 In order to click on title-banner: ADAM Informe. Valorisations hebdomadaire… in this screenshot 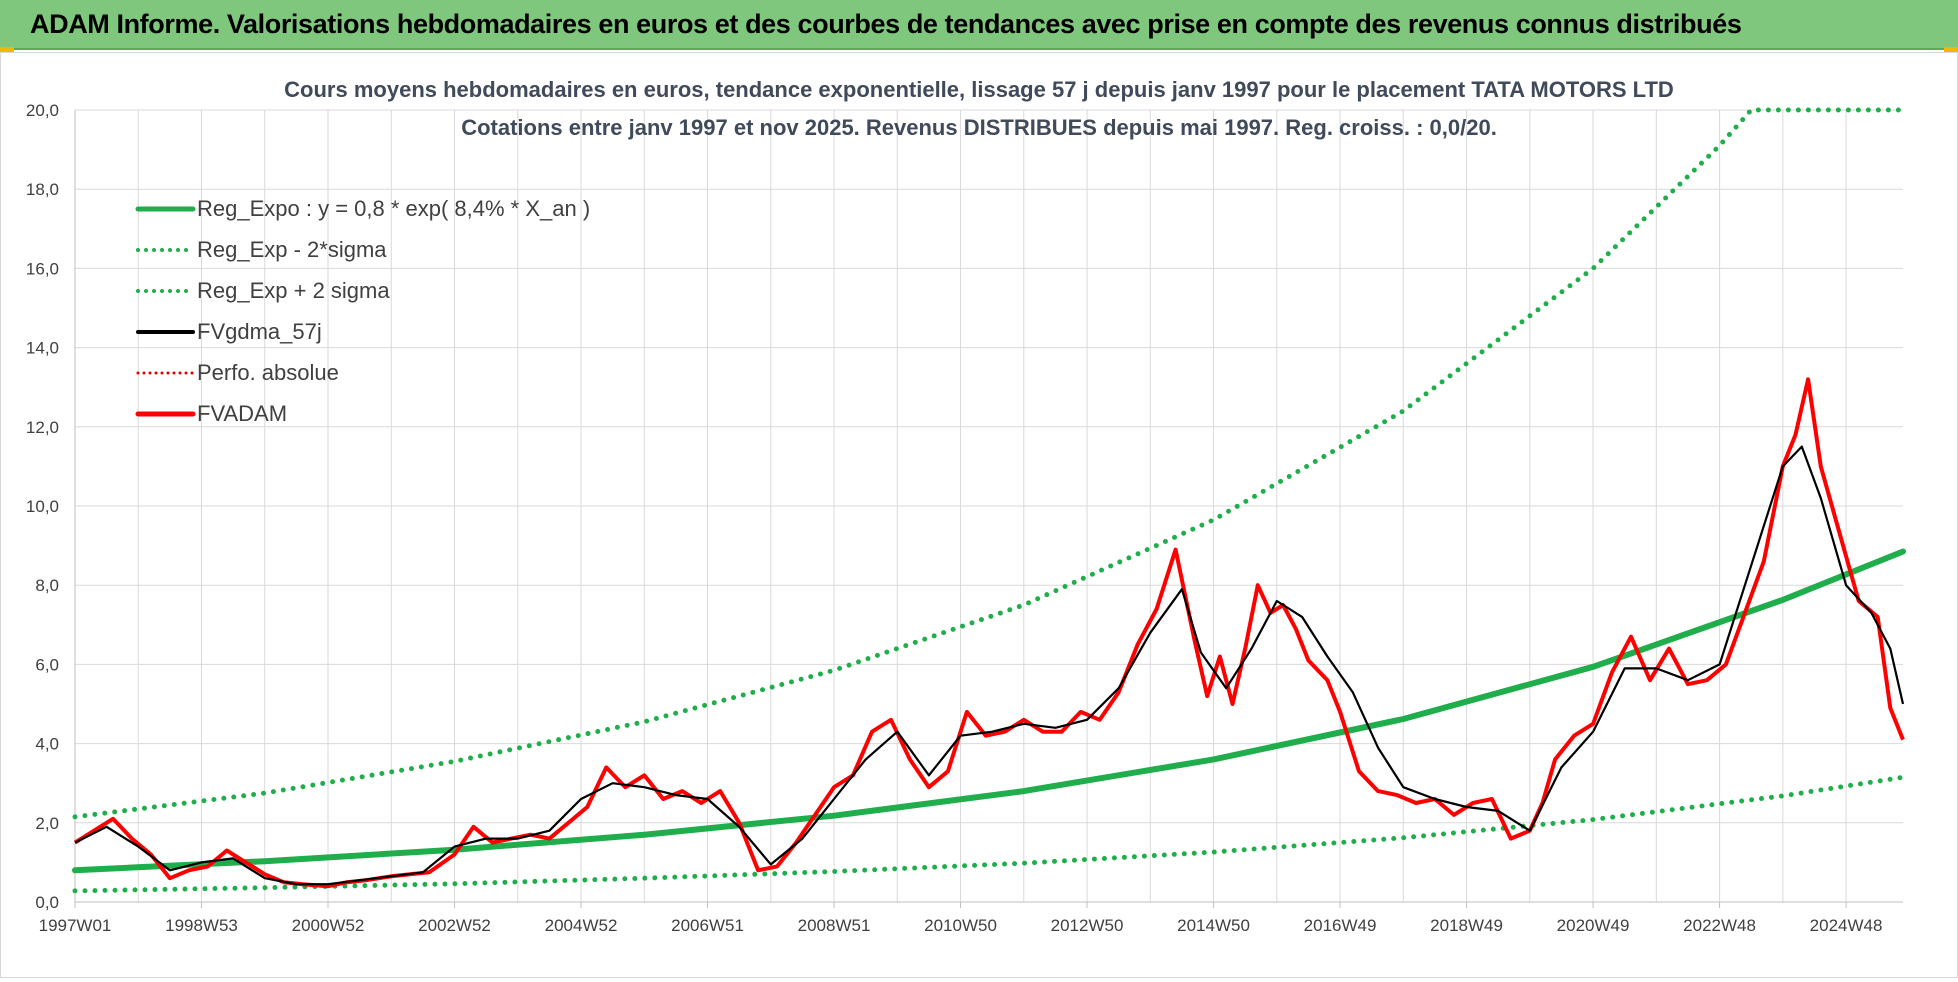, I will do `click(979, 25)`.